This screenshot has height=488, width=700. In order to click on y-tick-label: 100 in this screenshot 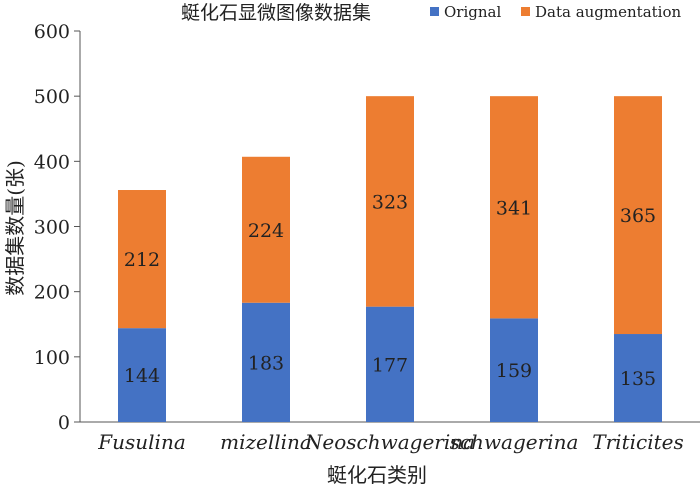, I will do `click(52, 358)`.